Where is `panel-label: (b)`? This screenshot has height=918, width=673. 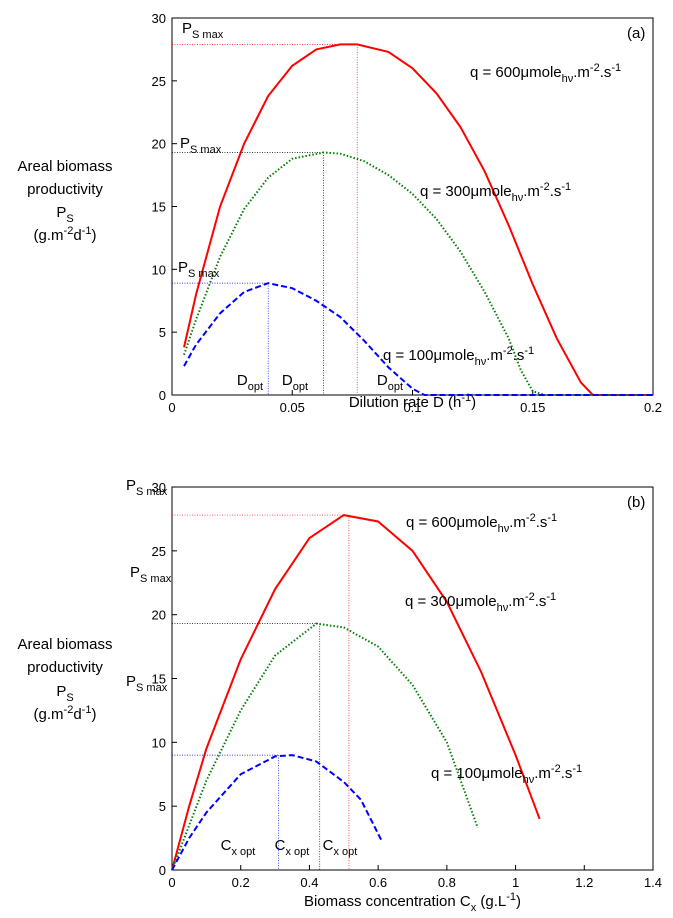 panel-label: (b) is located at coordinates (636, 502).